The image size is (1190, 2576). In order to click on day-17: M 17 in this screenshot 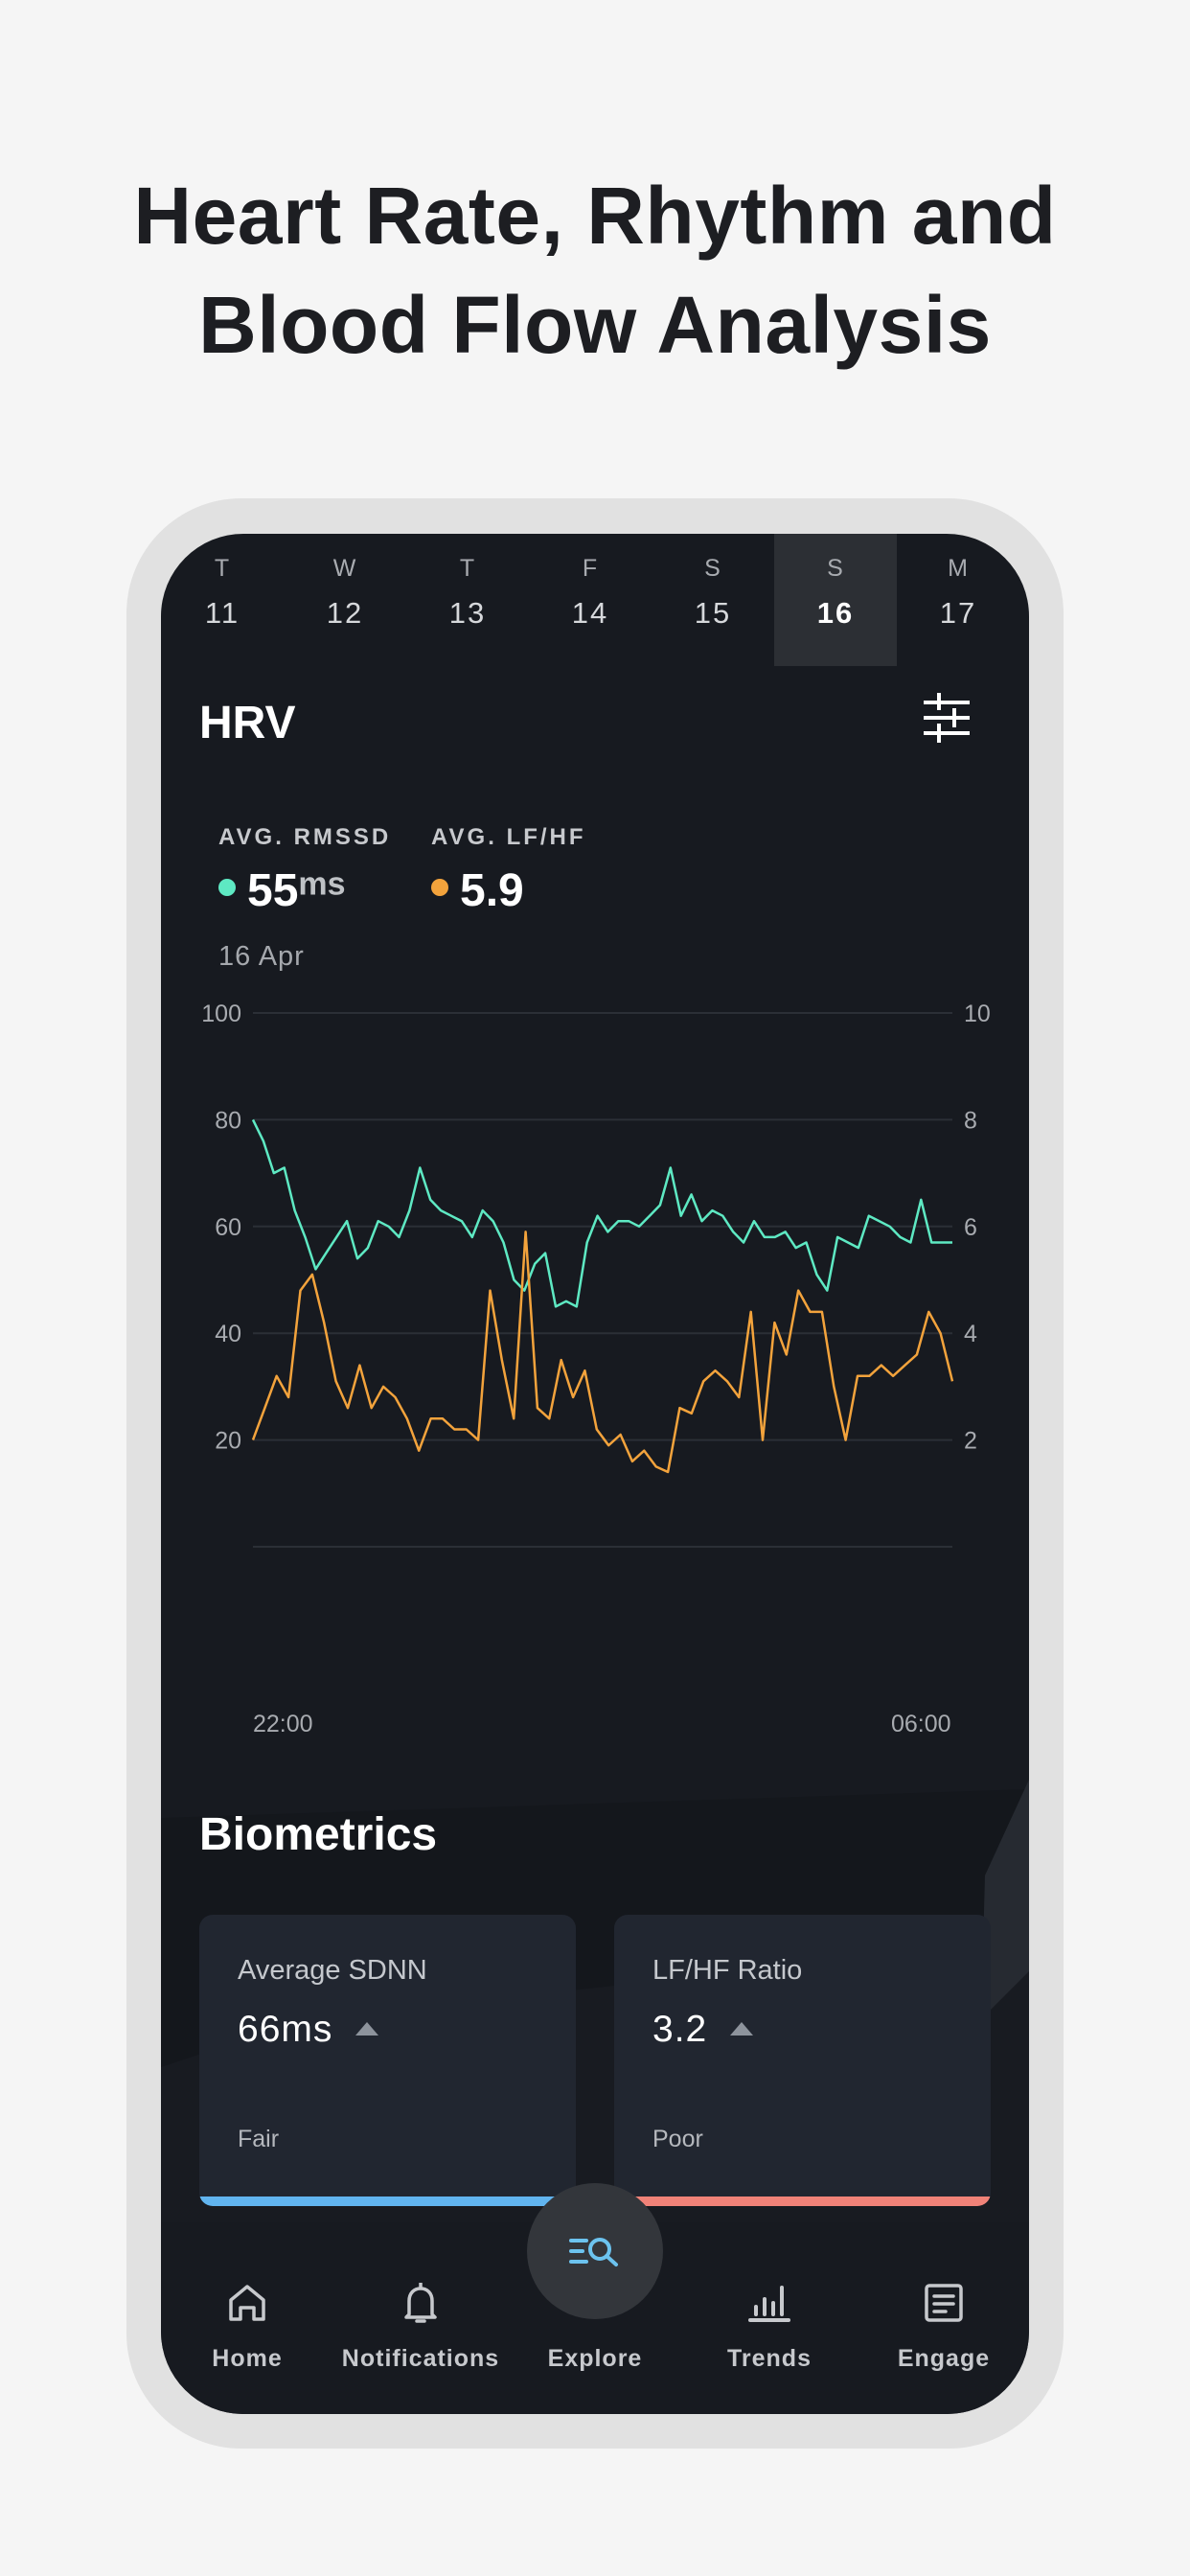, I will do `click(958, 600)`.